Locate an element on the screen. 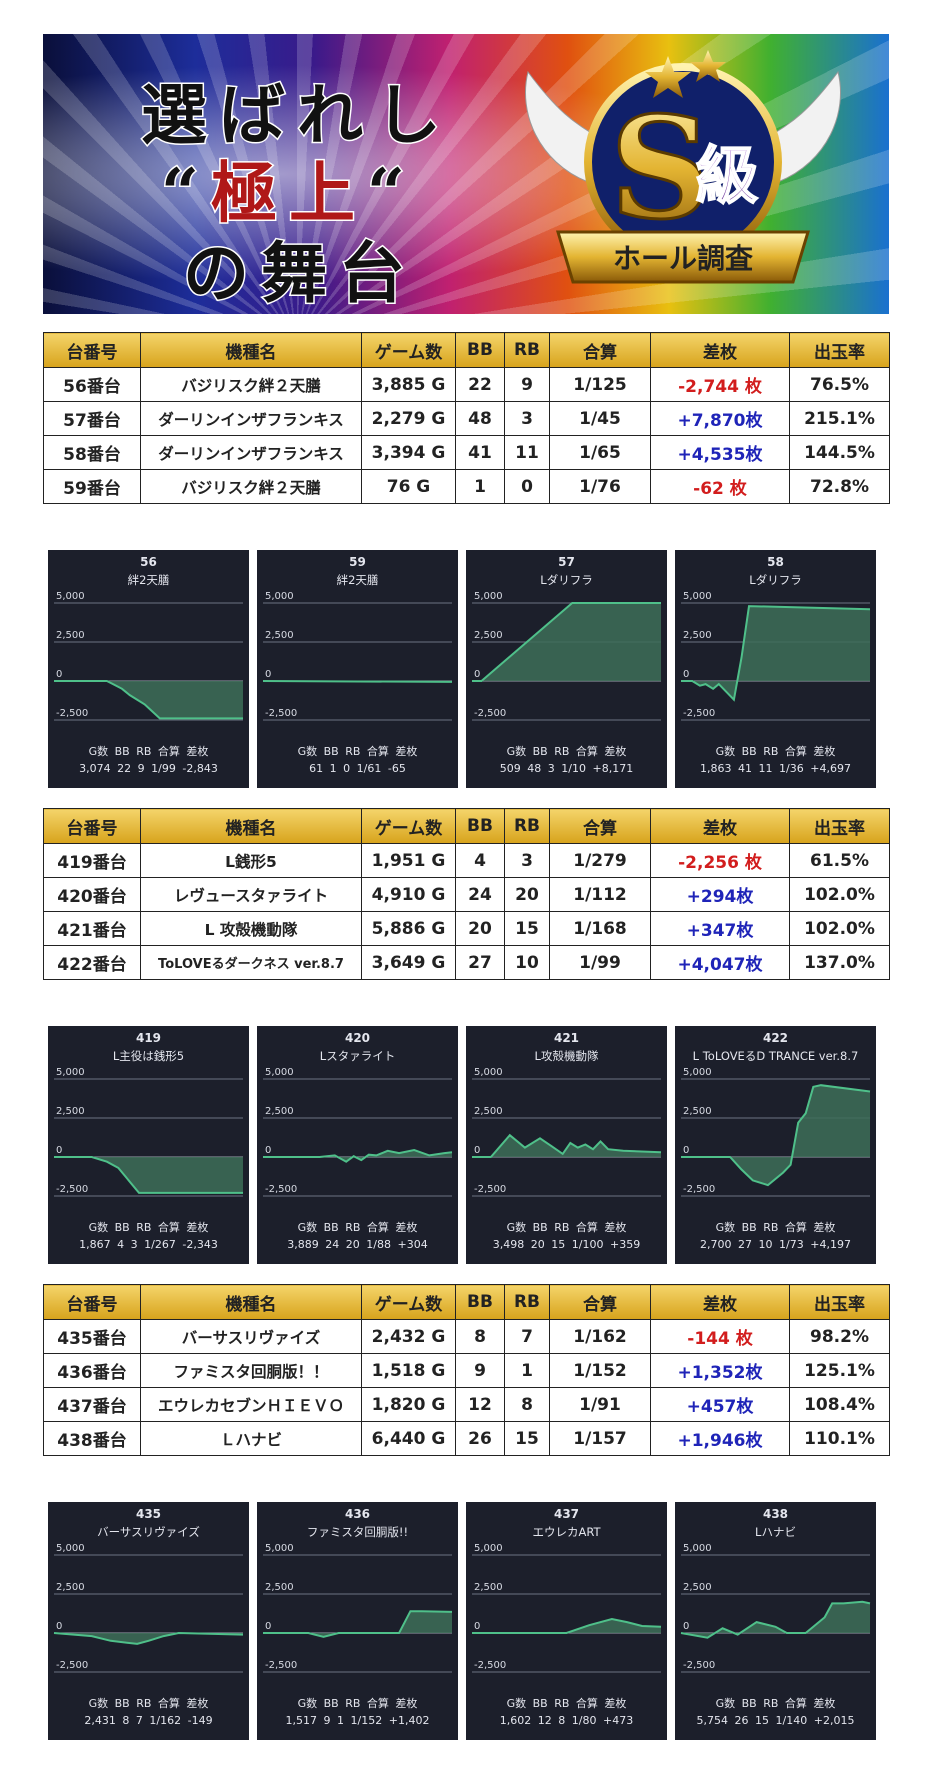 The image size is (926, 1770). total: 1/99 is located at coordinates (600, 962).